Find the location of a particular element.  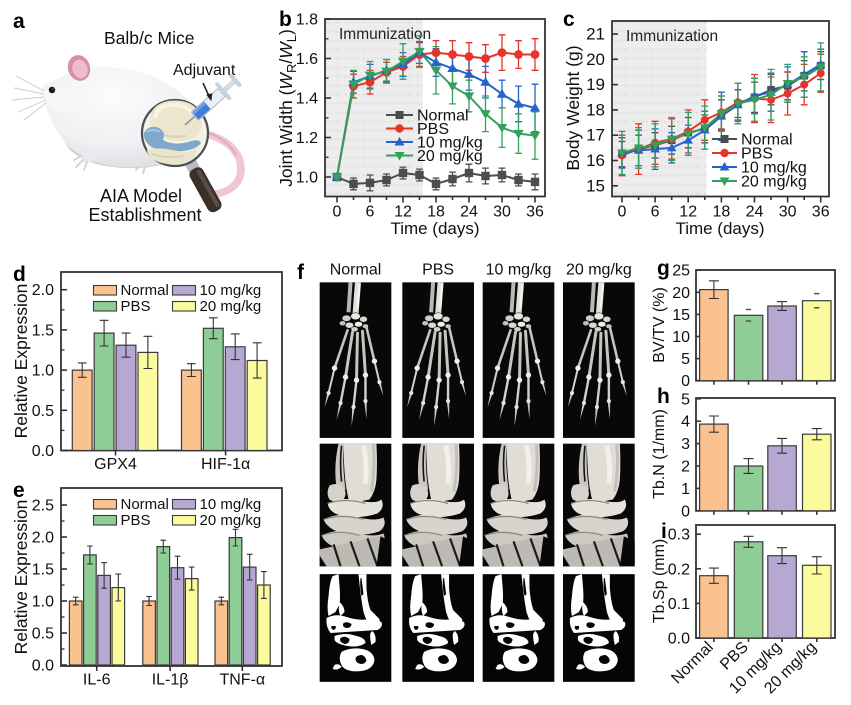

svg-text: Tb.N (1/mm) is located at coordinates (659, 454).